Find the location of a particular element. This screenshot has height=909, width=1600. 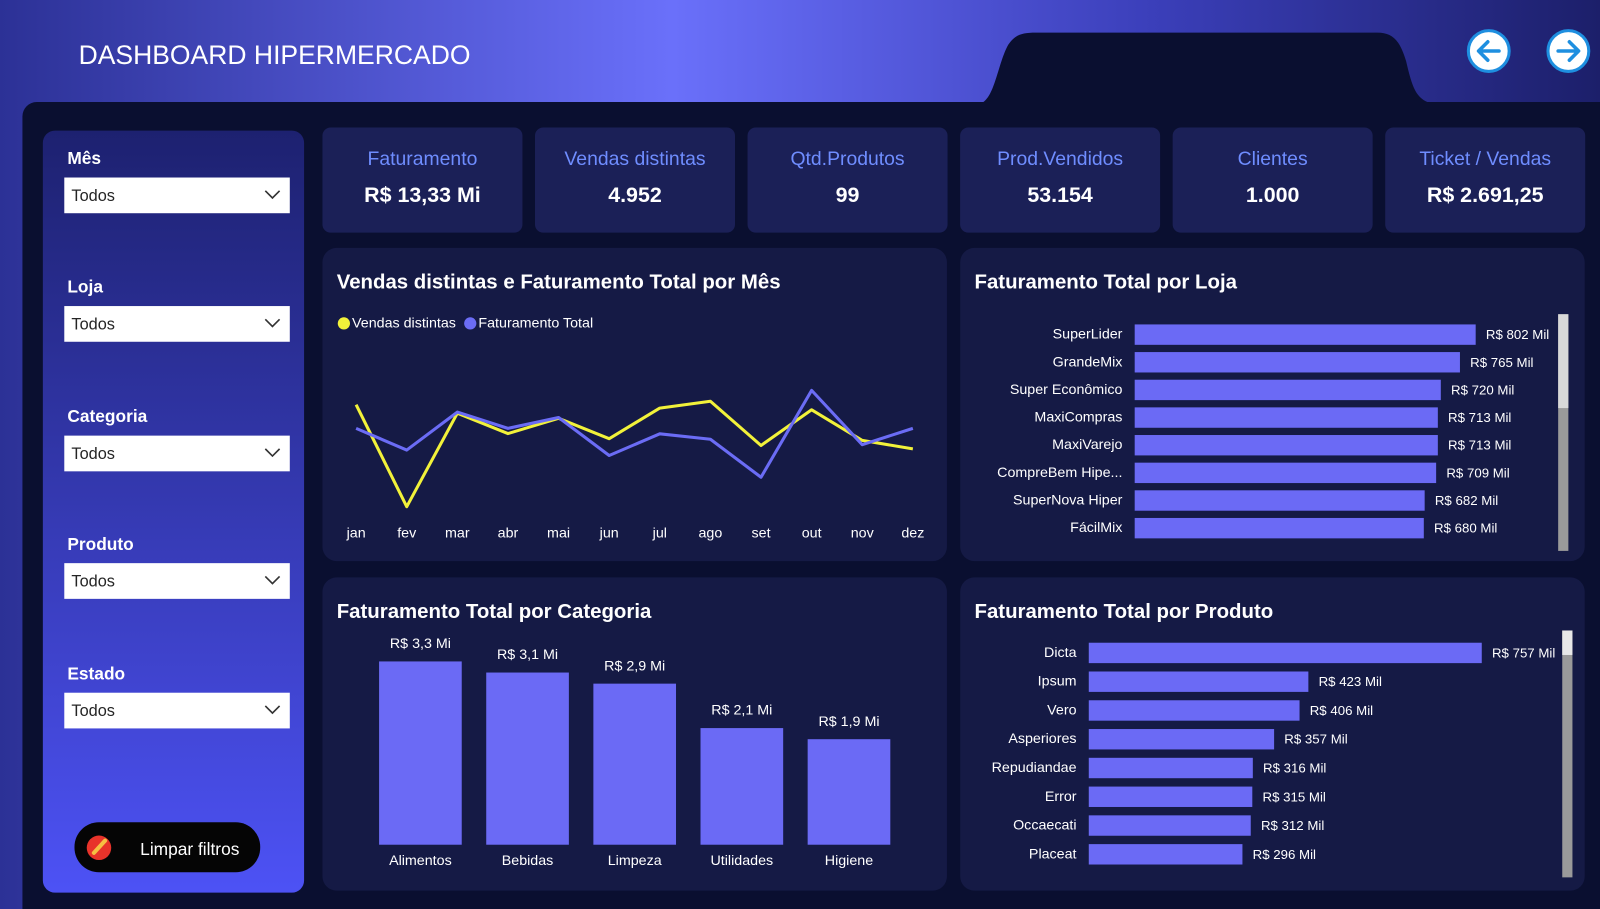

sidebar is located at coordinates (173, 511).